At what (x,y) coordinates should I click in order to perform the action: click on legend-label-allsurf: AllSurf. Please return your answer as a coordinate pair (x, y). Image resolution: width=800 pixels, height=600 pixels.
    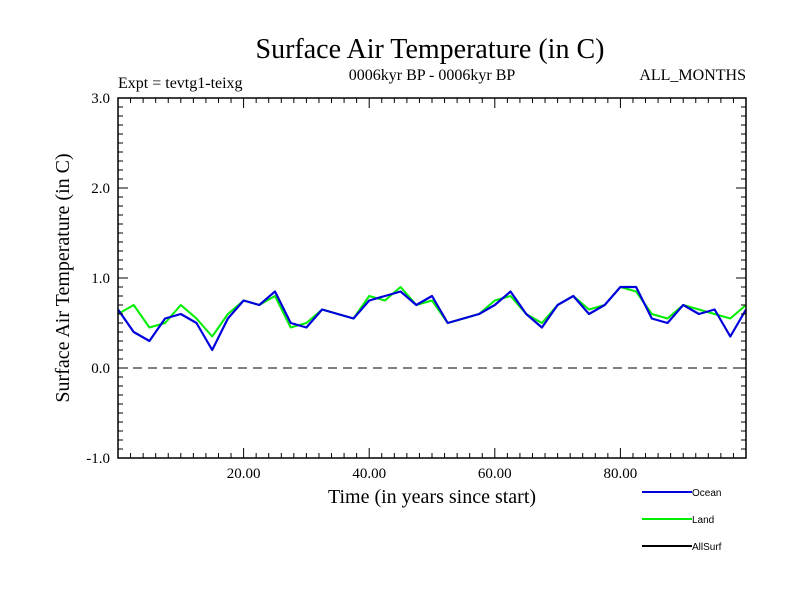
    Looking at the image, I should click on (707, 547).